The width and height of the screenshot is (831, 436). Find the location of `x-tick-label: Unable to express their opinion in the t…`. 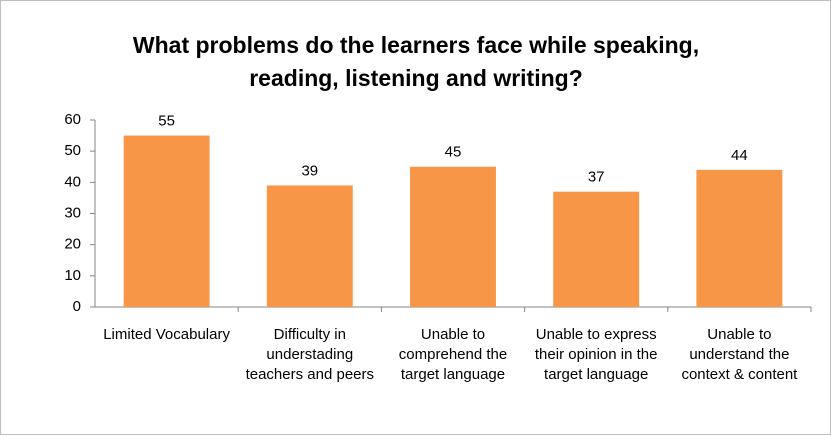

x-tick-label: Unable to express their opinion in the t… is located at coordinates (596, 354).